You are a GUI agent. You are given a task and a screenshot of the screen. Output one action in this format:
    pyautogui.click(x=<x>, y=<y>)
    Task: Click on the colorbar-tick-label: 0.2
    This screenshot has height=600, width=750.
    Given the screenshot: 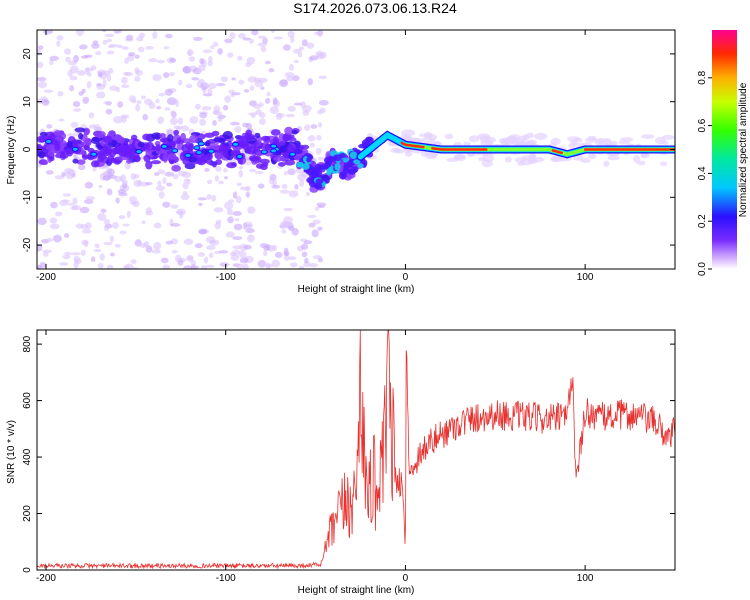 What is the action you would take?
    pyautogui.click(x=702, y=221)
    